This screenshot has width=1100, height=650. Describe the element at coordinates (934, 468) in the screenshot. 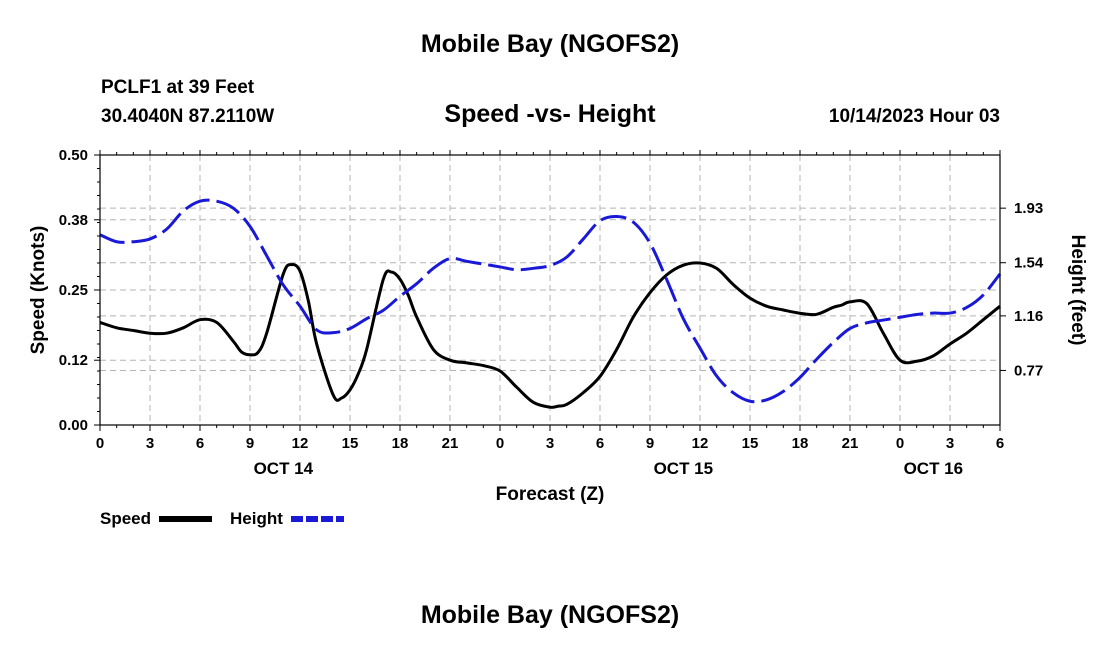

I see `x-date-label: OCT 16` at that location.